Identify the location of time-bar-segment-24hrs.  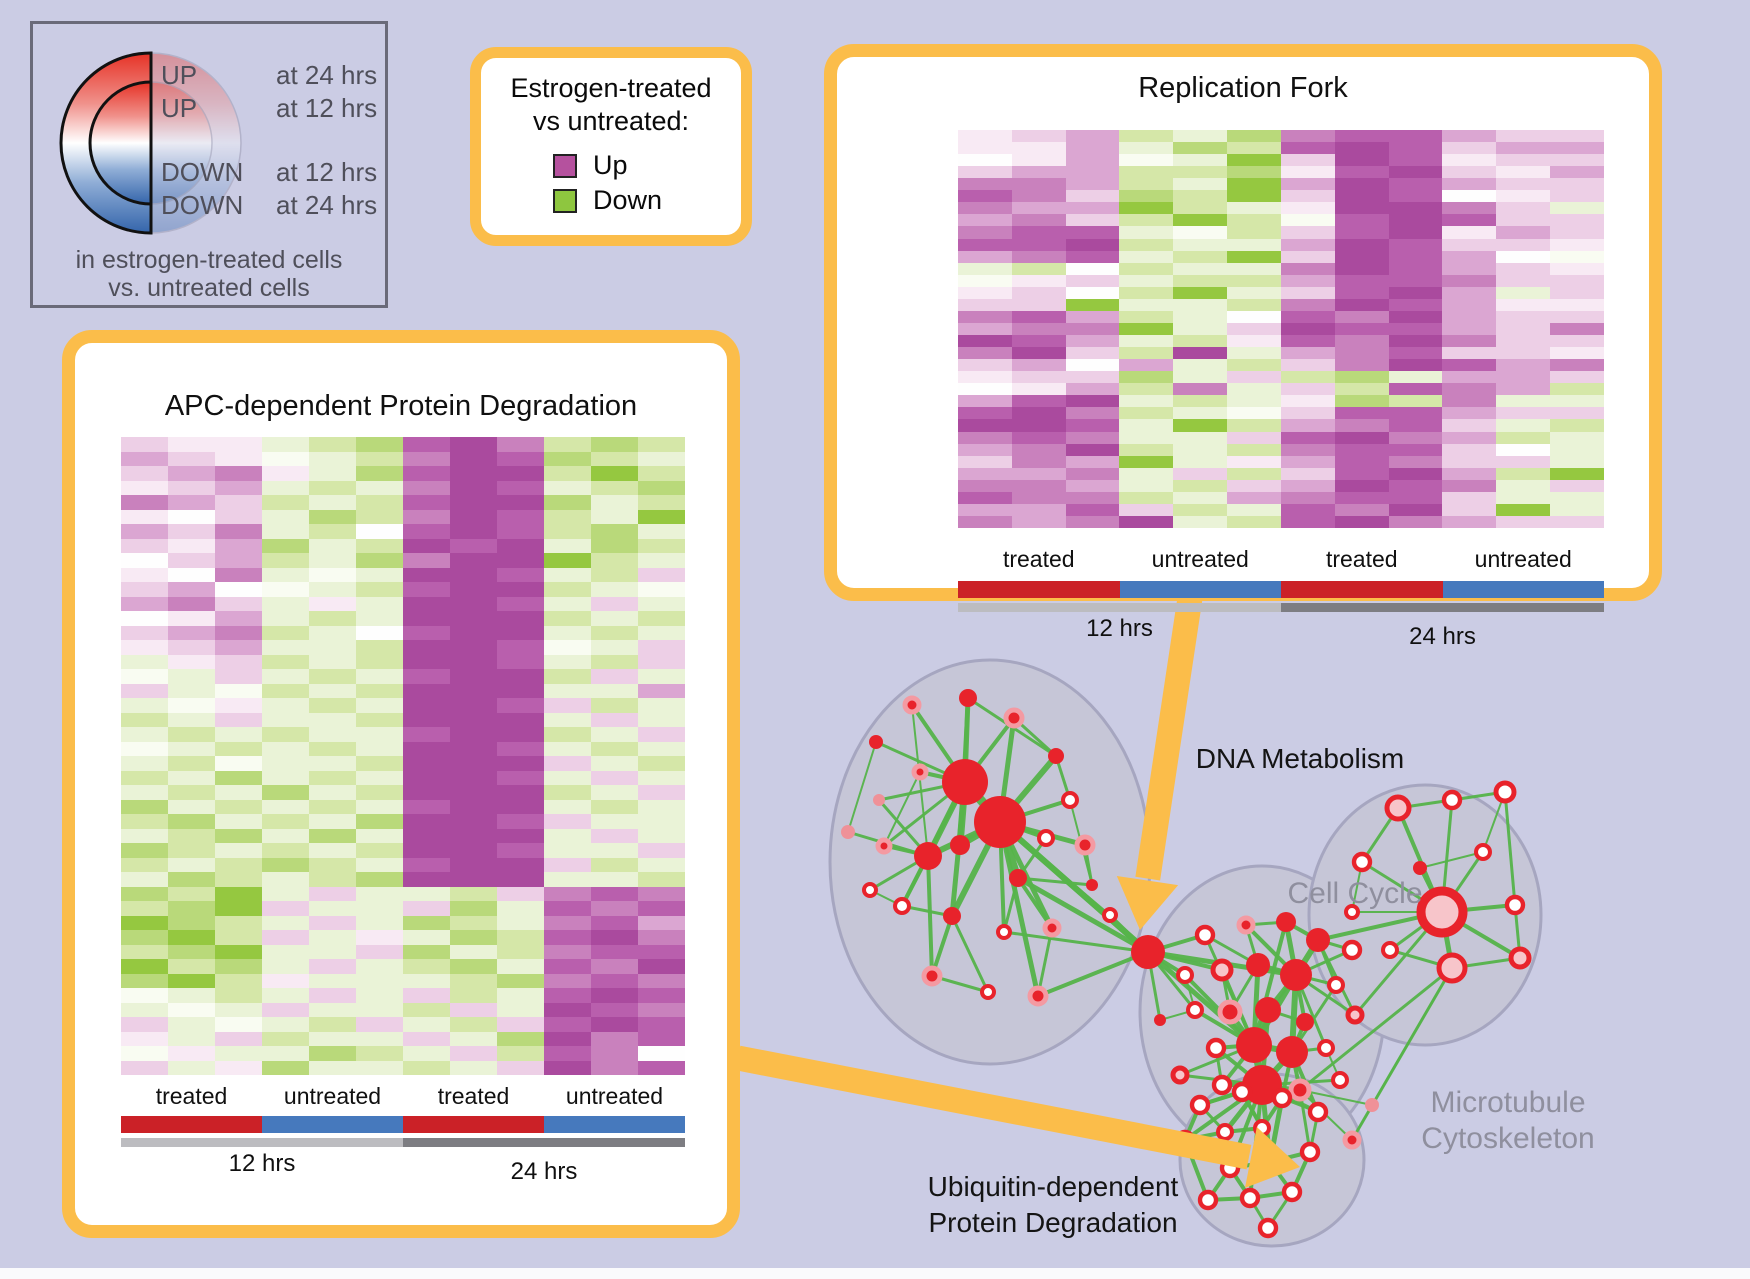
(544, 1142).